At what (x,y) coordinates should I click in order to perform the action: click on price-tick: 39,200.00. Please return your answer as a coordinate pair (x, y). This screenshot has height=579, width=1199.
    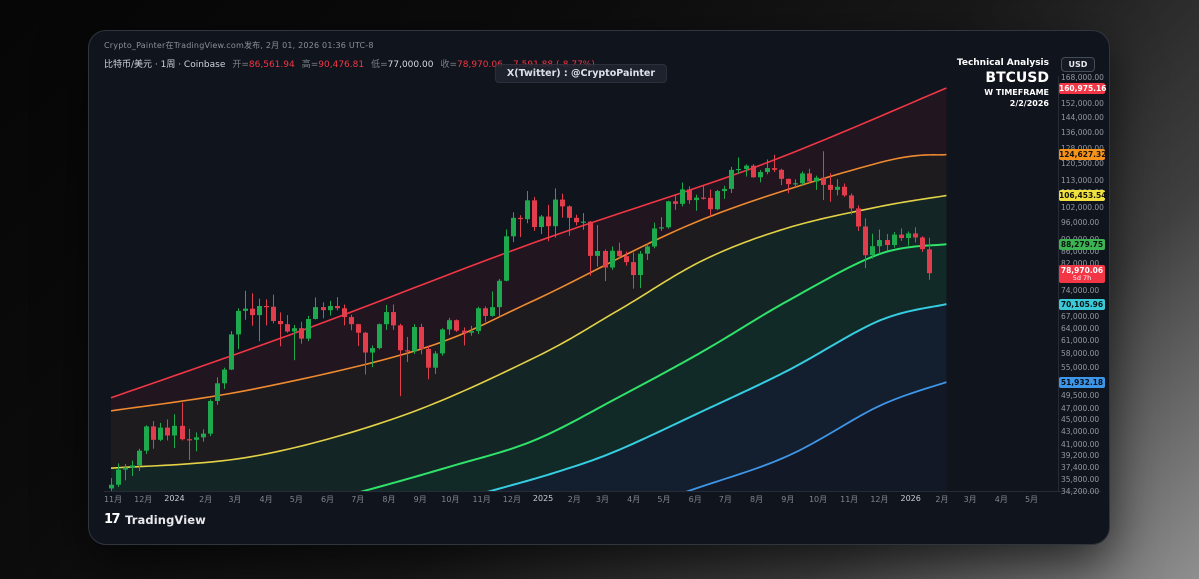
    Looking at the image, I should click on (1080, 456).